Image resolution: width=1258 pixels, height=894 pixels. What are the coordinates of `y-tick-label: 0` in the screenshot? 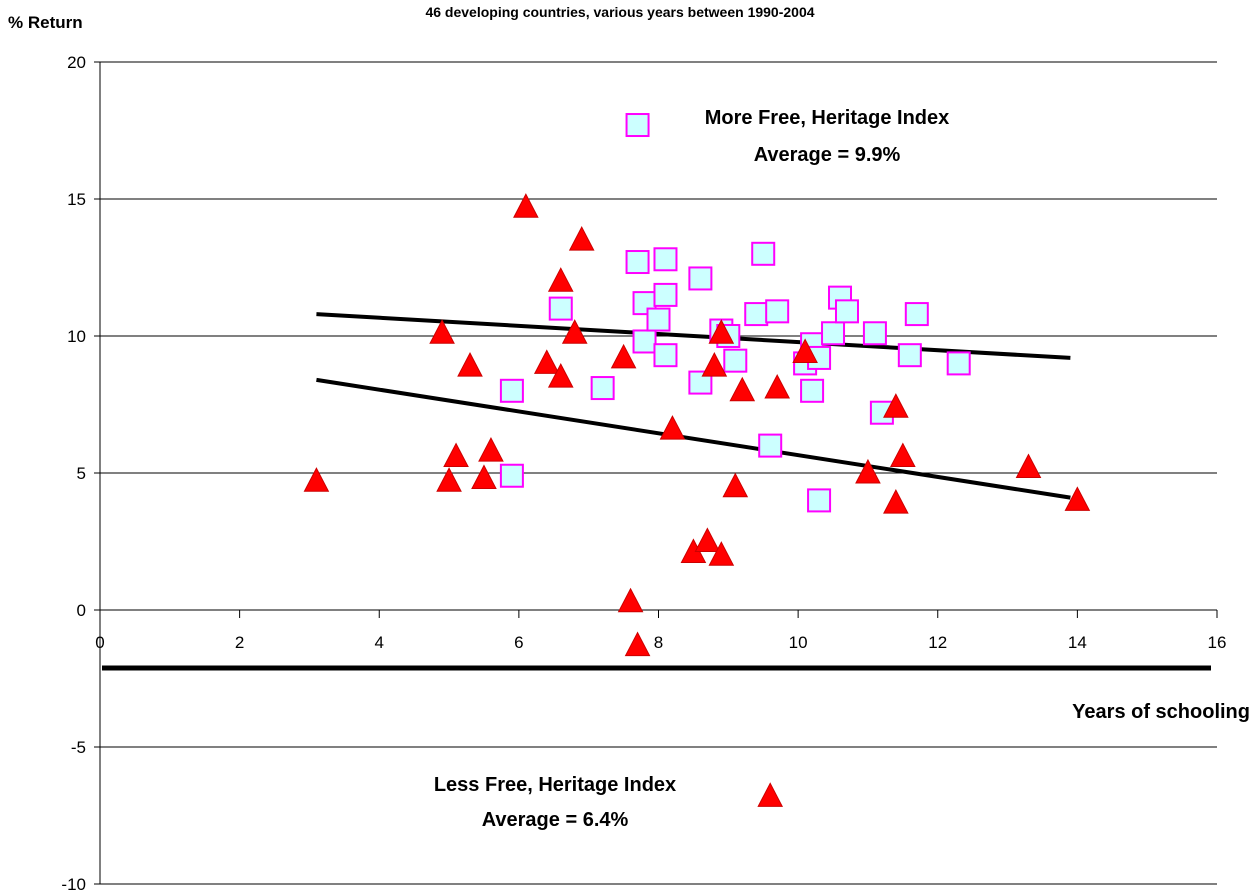 It's located at (81, 610).